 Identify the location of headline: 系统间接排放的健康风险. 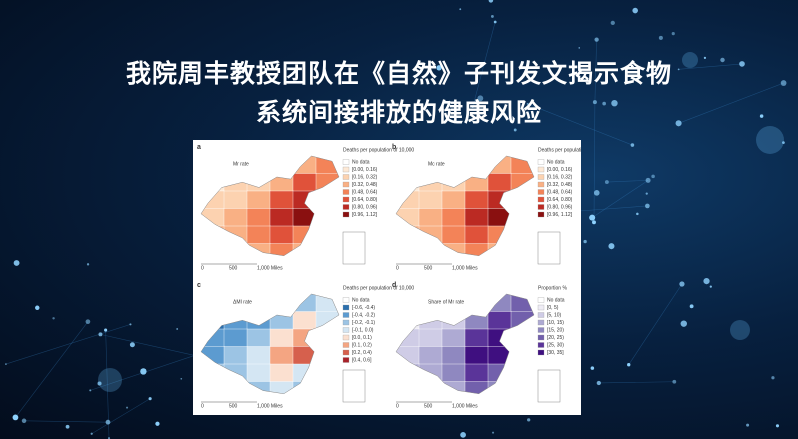
(398, 112).